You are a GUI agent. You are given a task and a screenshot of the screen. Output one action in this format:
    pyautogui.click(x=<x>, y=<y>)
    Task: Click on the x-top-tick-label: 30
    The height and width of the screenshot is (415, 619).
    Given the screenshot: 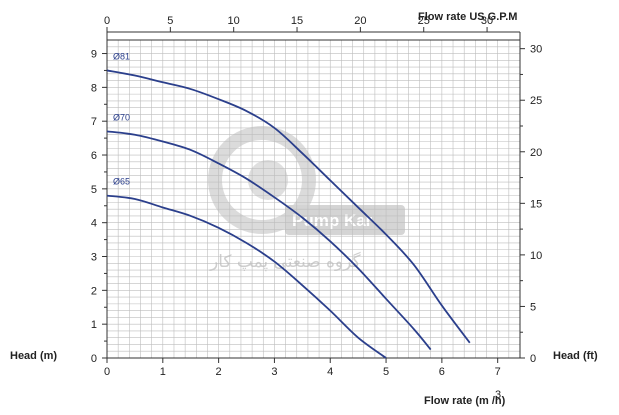 What is the action you would take?
    pyautogui.click(x=487, y=21)
    